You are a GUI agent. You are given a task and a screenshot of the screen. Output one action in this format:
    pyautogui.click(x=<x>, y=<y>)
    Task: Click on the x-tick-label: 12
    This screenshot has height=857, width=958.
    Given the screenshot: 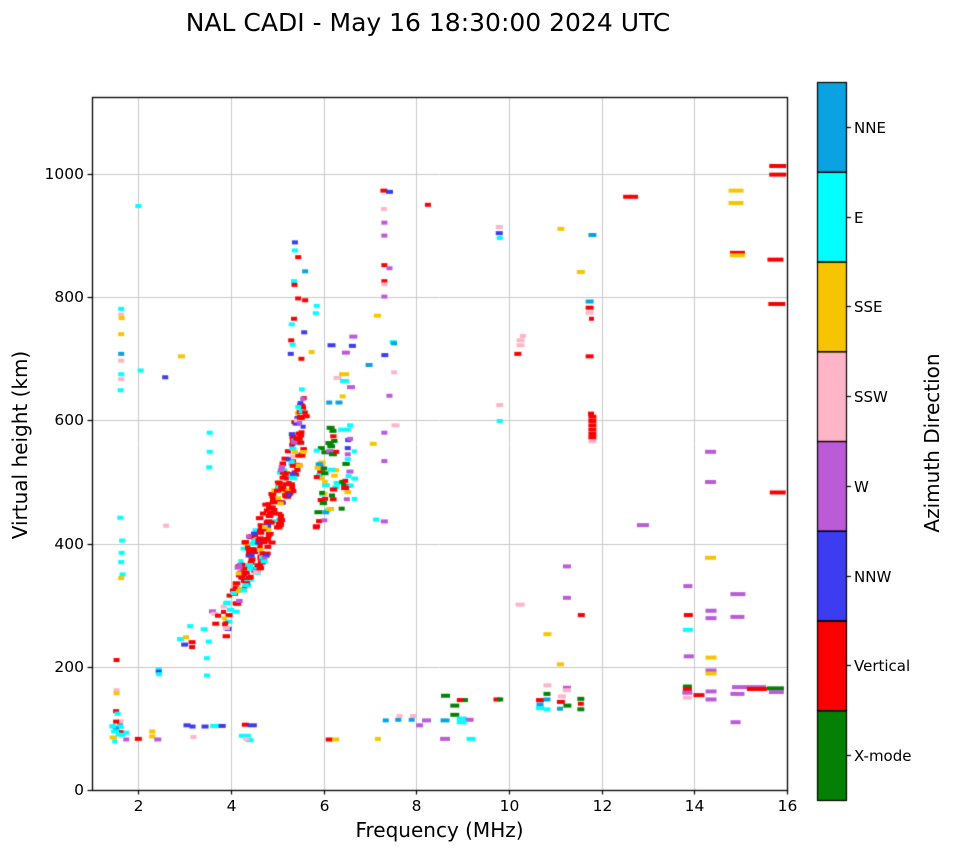 What is the action you would take?
    pyautogui.click(x=602, y=806)
    